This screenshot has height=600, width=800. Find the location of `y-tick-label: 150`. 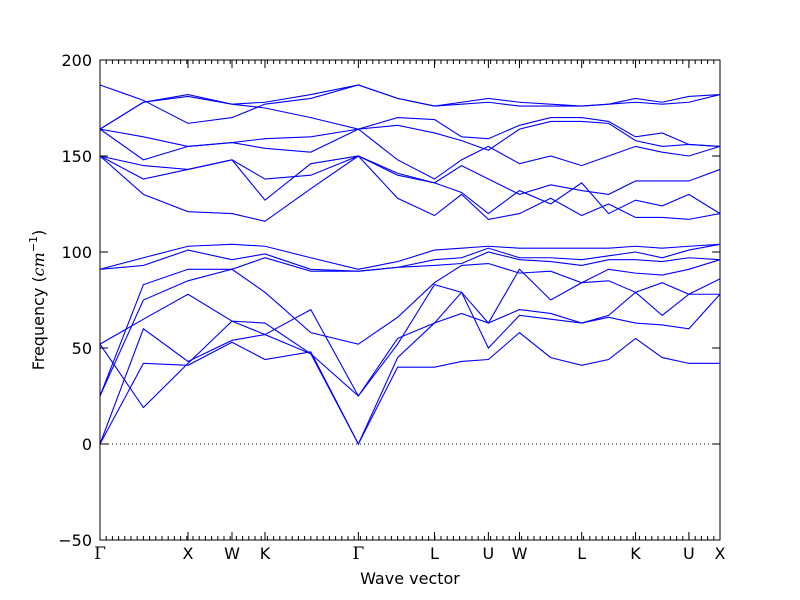

y-tick-label: 150 is located at coordinates (76, 156).